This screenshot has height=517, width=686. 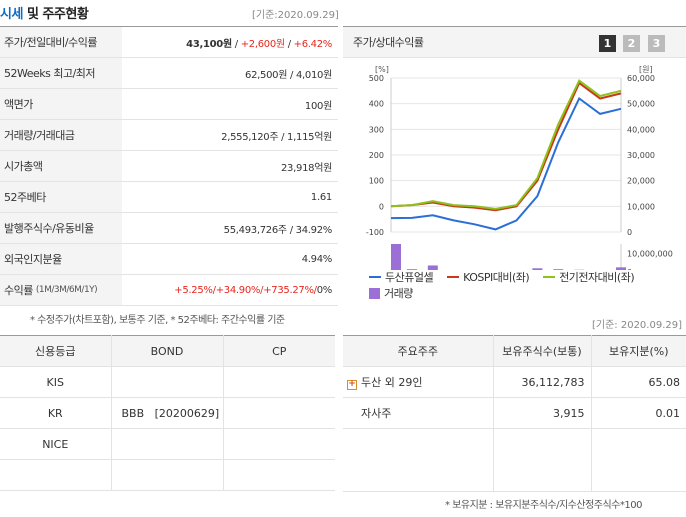 I want to click on left-tick-label: 400, so click(x=376, y=104).